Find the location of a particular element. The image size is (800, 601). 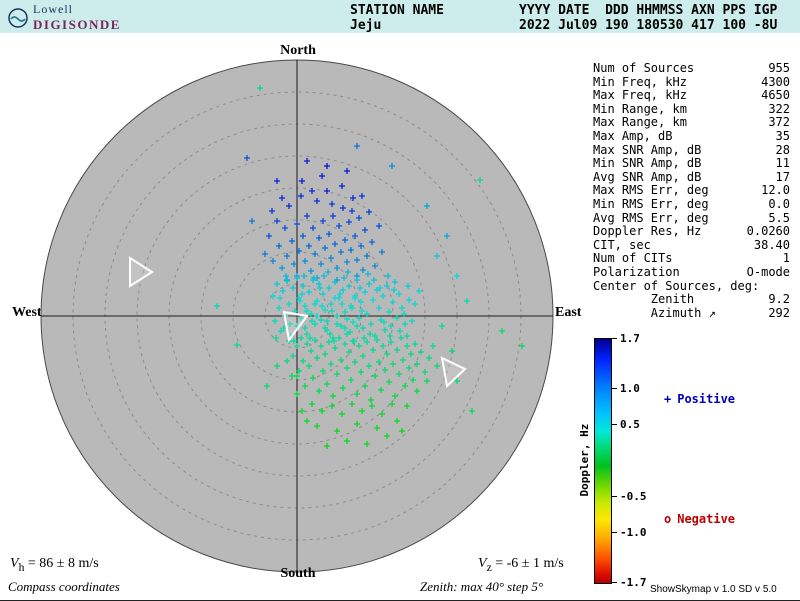

stat-value: 1 is located at coordinates (786, 258).